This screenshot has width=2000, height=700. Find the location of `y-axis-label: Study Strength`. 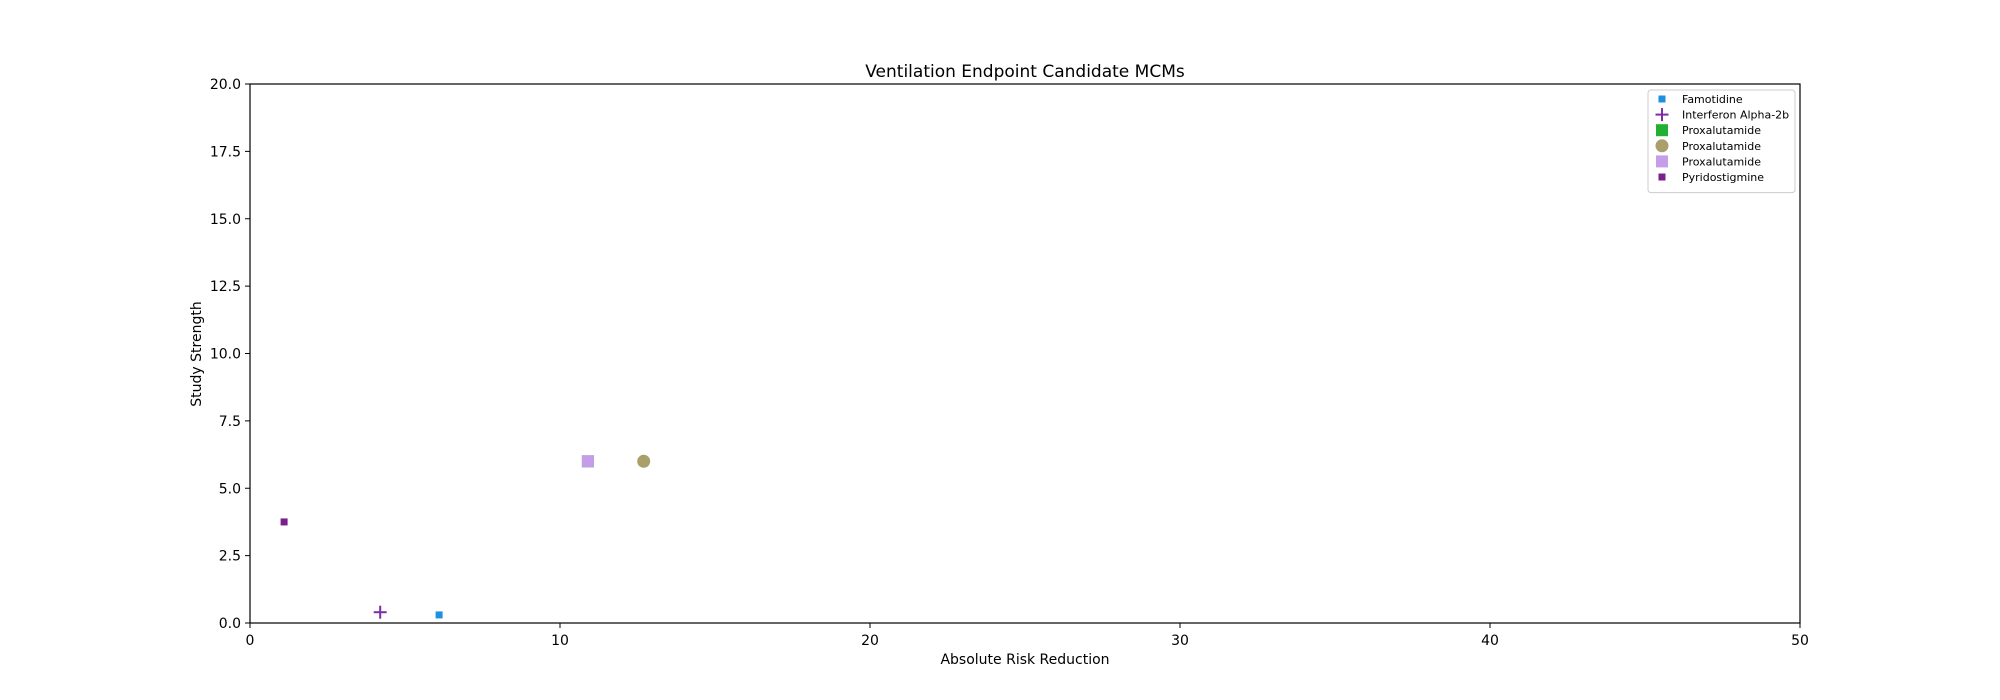

y-axis-label: Study Strength is located at coordinates (197, 353).